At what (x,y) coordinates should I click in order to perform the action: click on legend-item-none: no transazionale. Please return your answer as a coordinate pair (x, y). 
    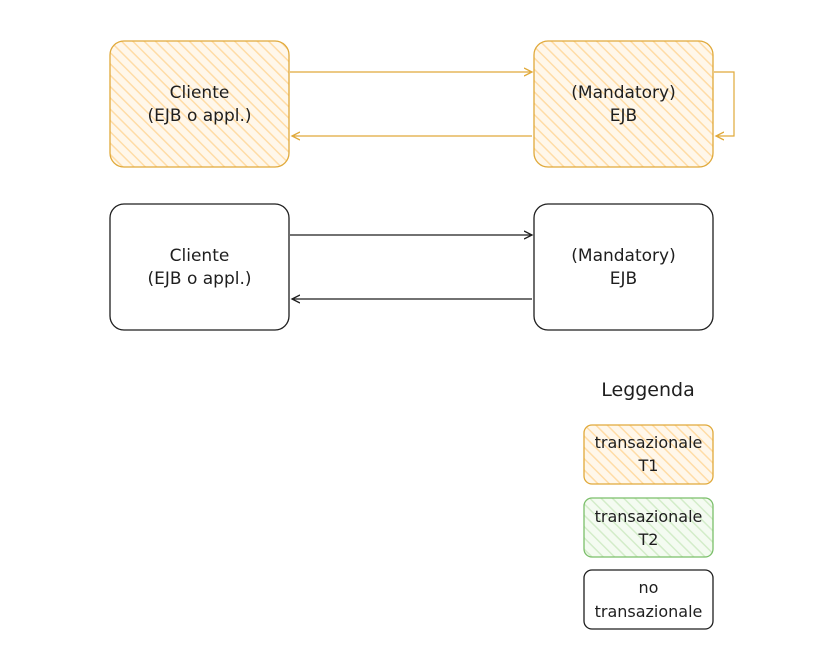
    Looking at the image, I should click on (648, 599).